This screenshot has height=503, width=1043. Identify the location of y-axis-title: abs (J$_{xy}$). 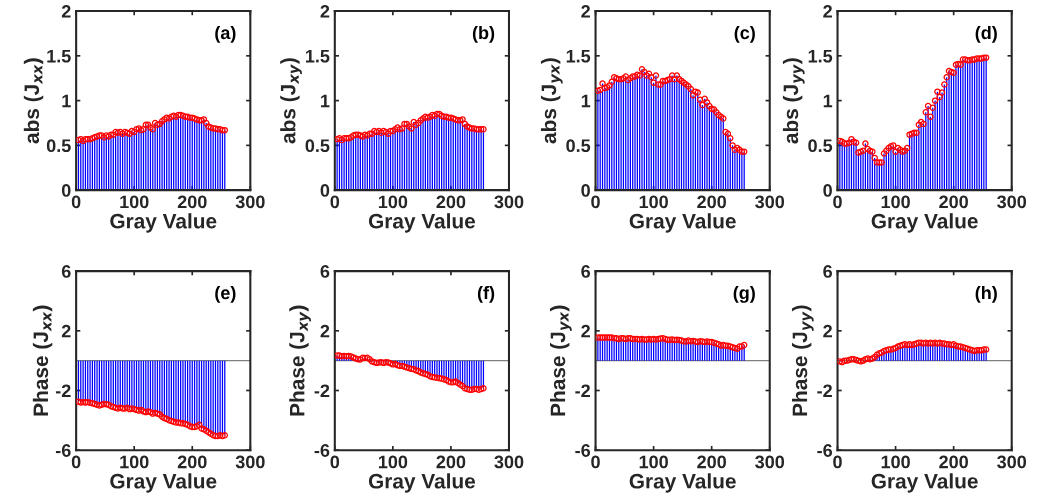
(291, 101).